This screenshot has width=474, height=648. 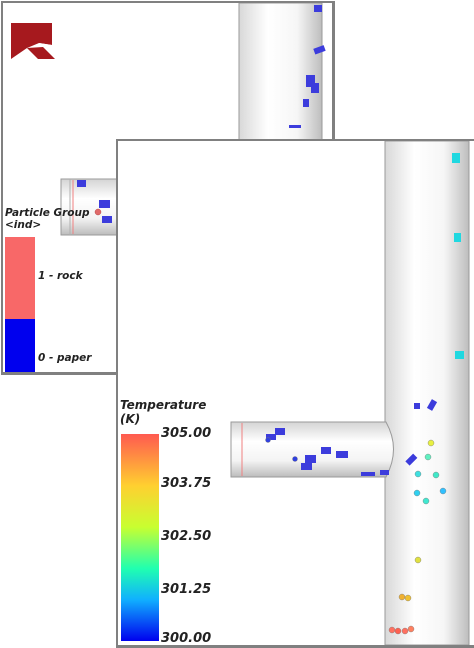 What do you see at coordinates (458, 256) in the screenshot?
I see `paper-particles-cyan` at bounding box center [458, 256].